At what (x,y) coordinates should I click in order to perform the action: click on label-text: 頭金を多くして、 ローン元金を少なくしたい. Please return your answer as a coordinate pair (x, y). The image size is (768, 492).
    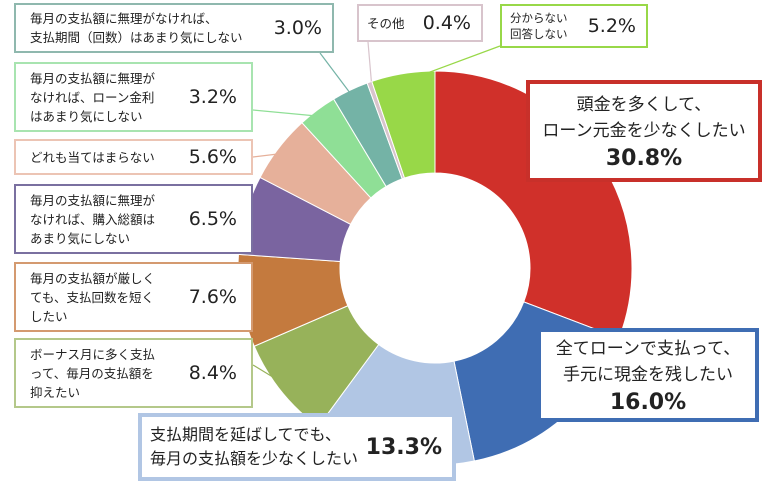
    Looking at the image, I should click on (644, 117).